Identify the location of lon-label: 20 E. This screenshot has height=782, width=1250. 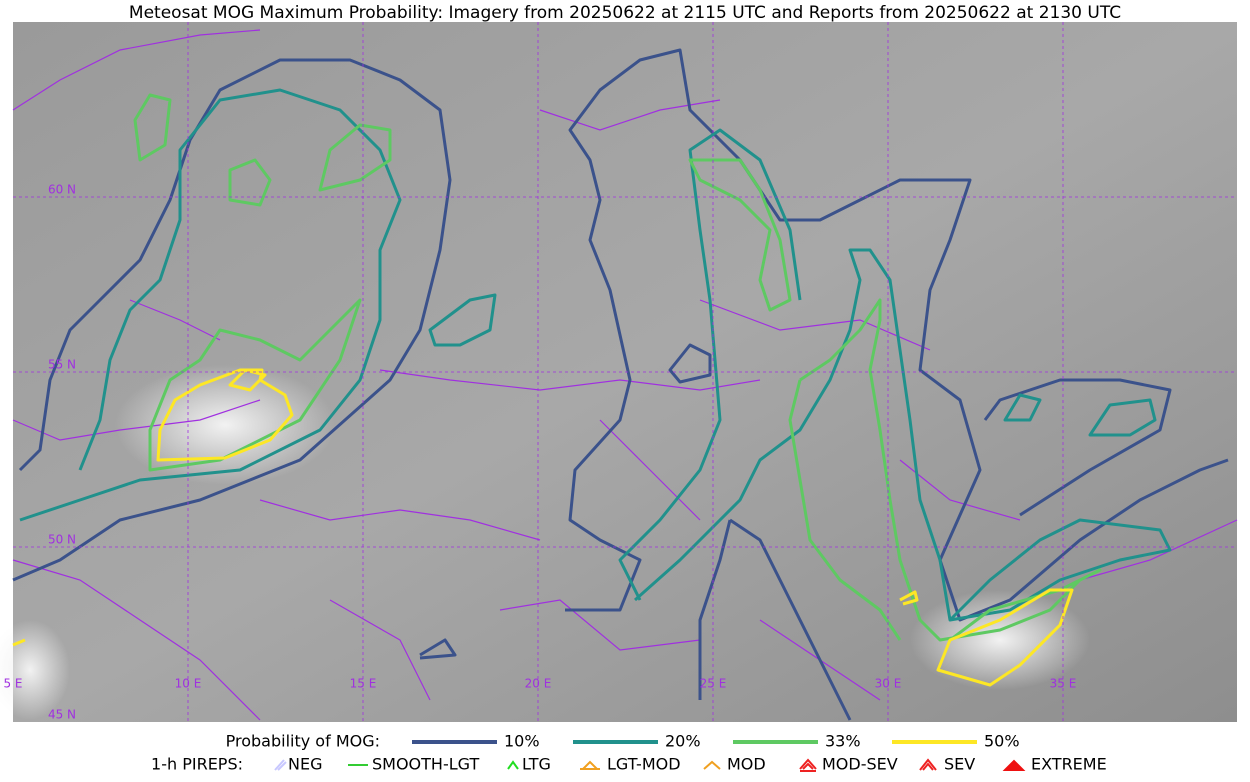
(538, 684).